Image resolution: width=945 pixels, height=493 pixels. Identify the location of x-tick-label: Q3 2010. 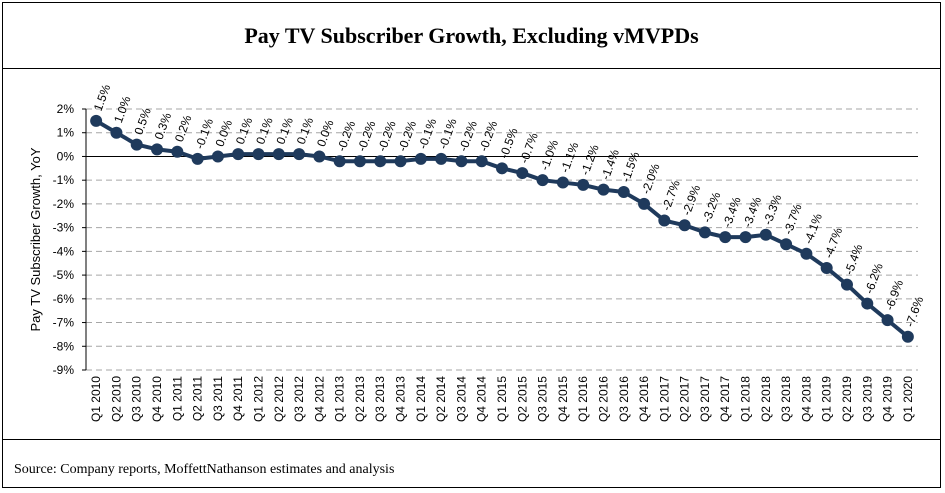
(137, 399).